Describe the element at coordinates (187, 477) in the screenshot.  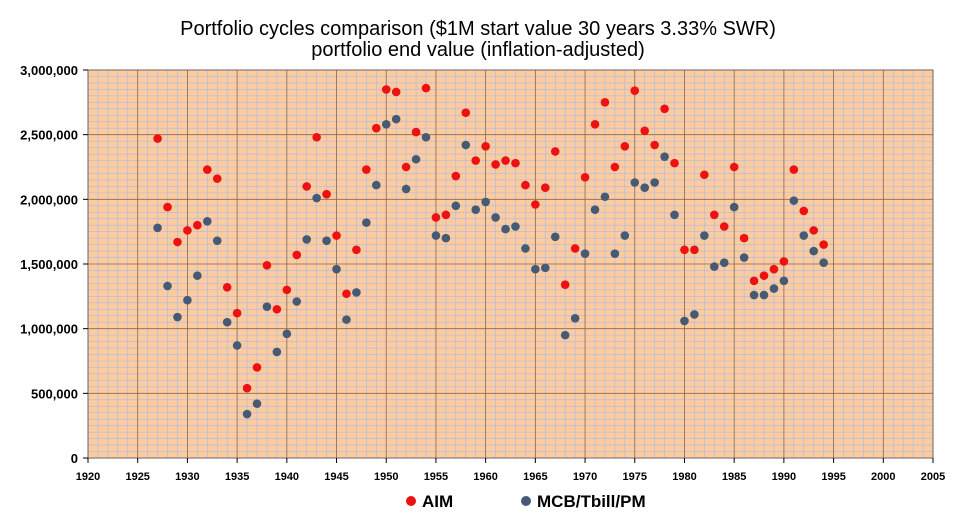
I see `x-tick-label: 1930` at that location.